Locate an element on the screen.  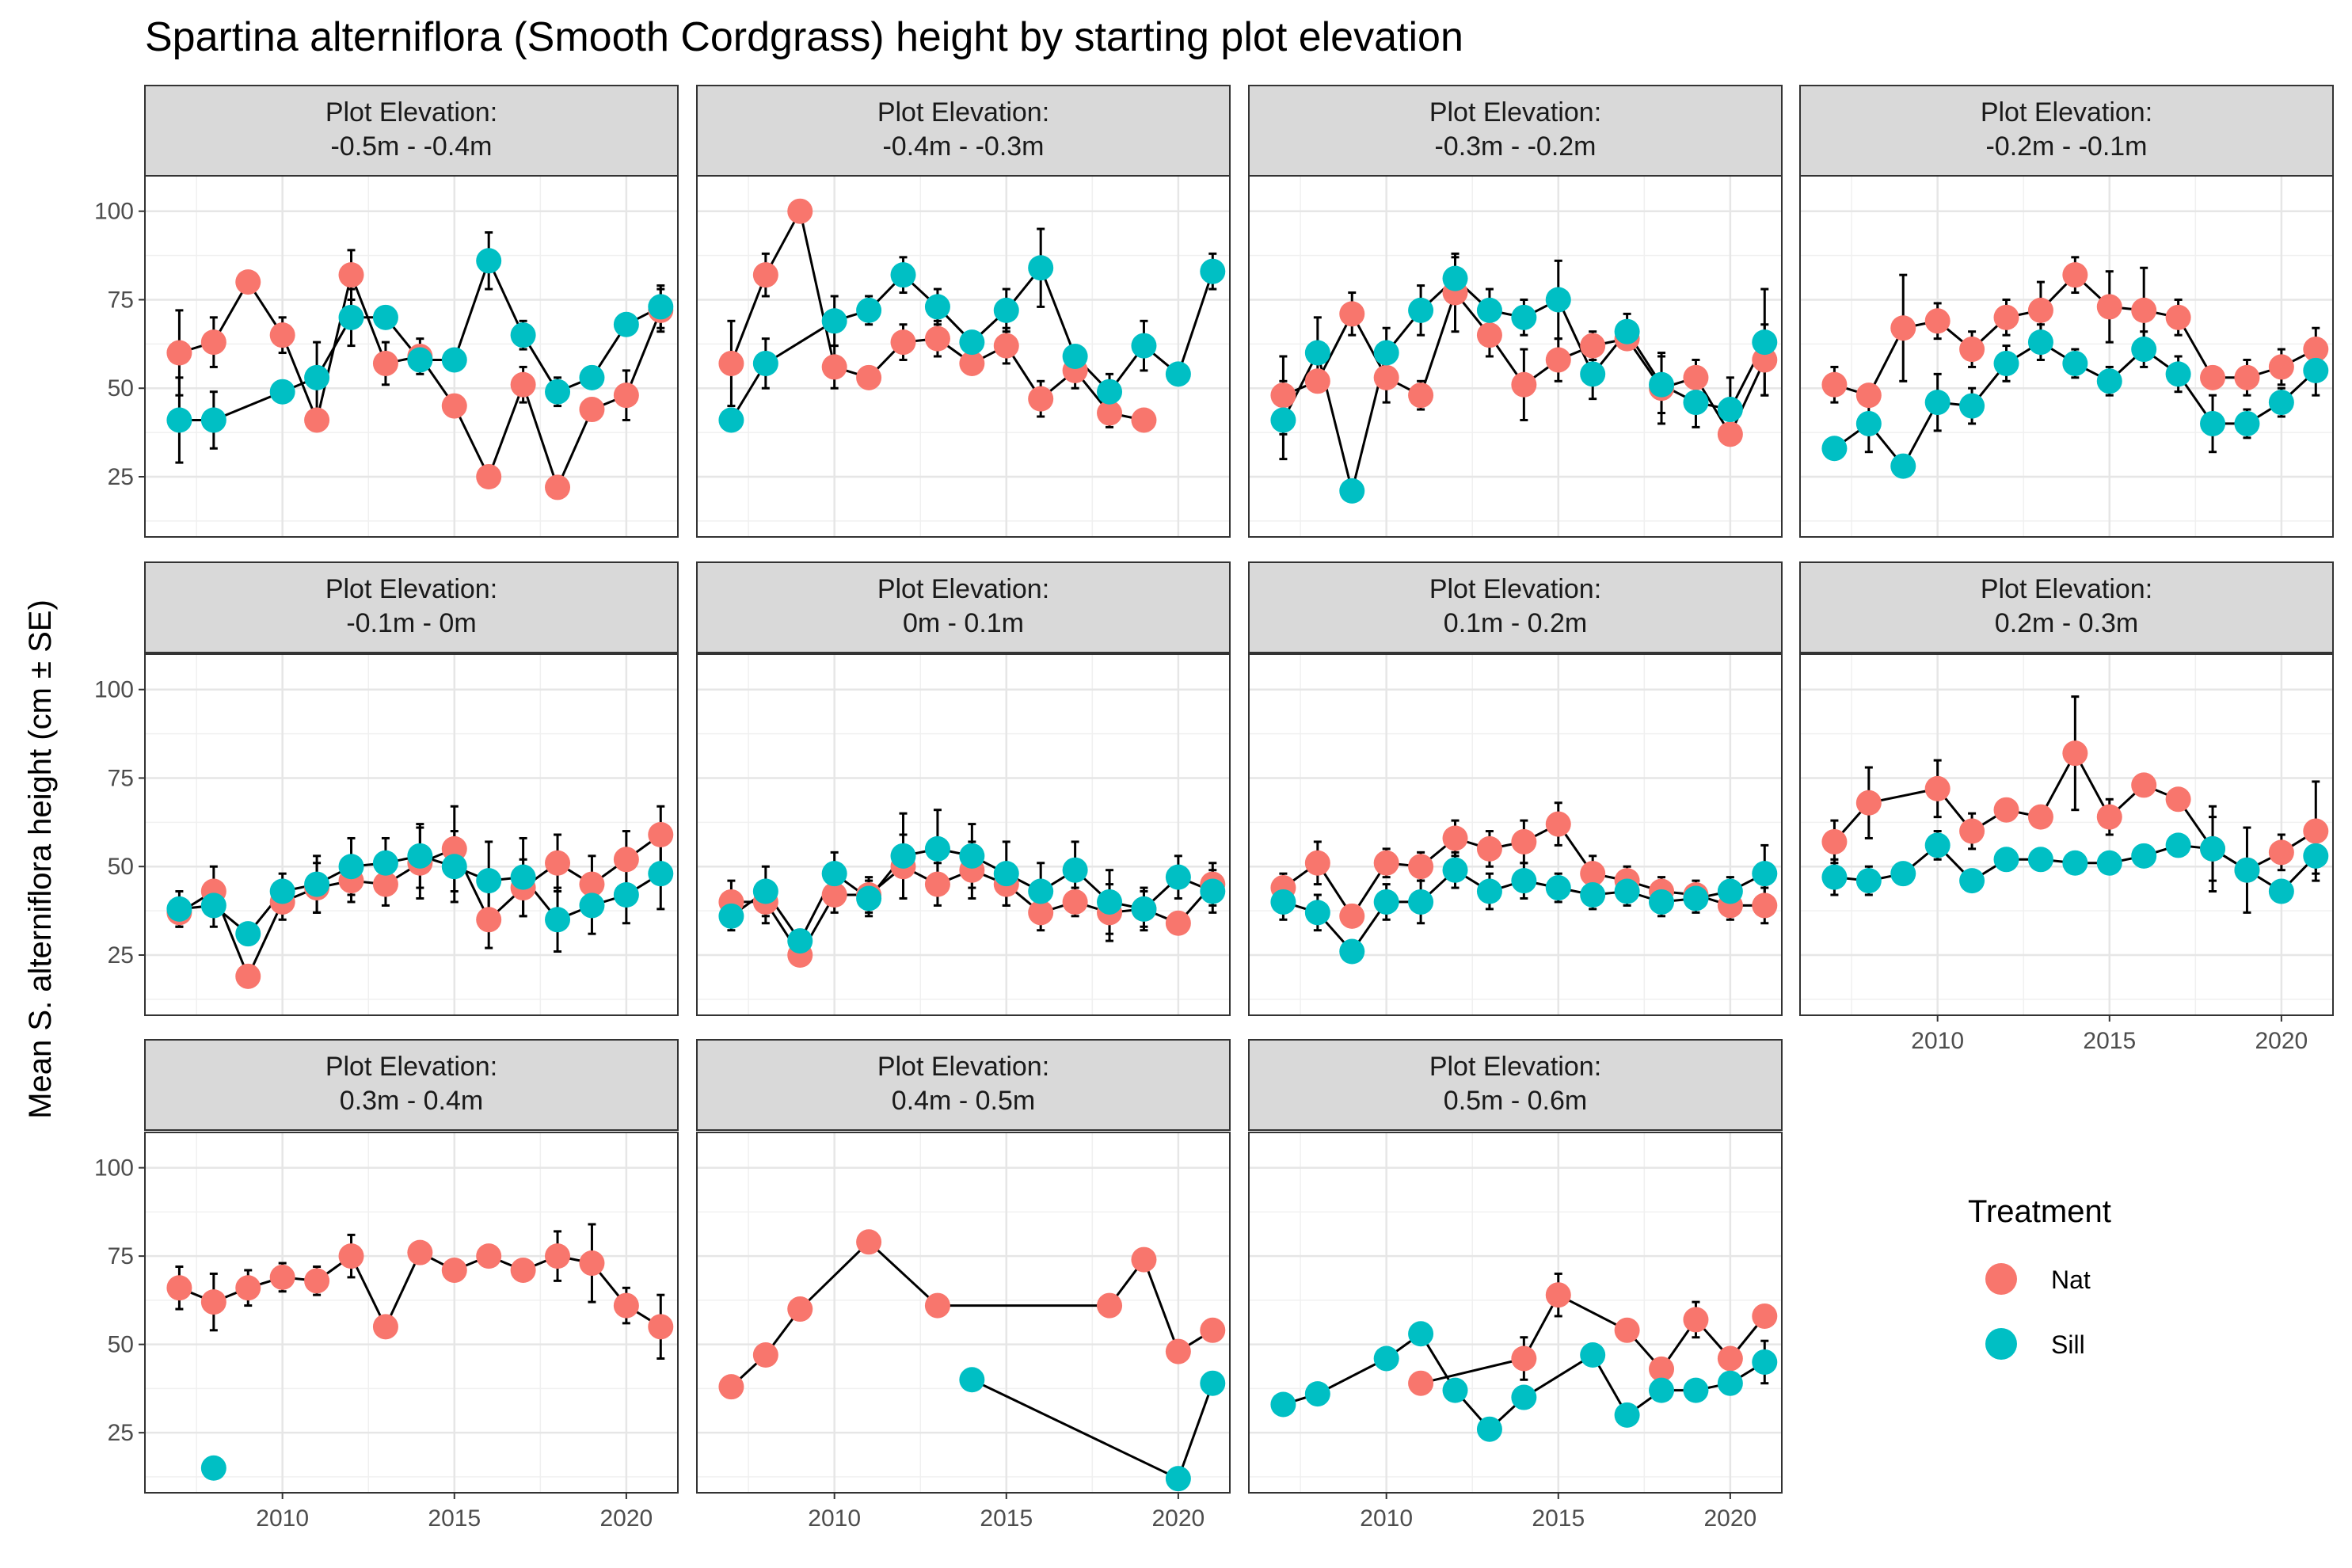
legend-label-nat: Nat is located at coordinates (2071, 1279).